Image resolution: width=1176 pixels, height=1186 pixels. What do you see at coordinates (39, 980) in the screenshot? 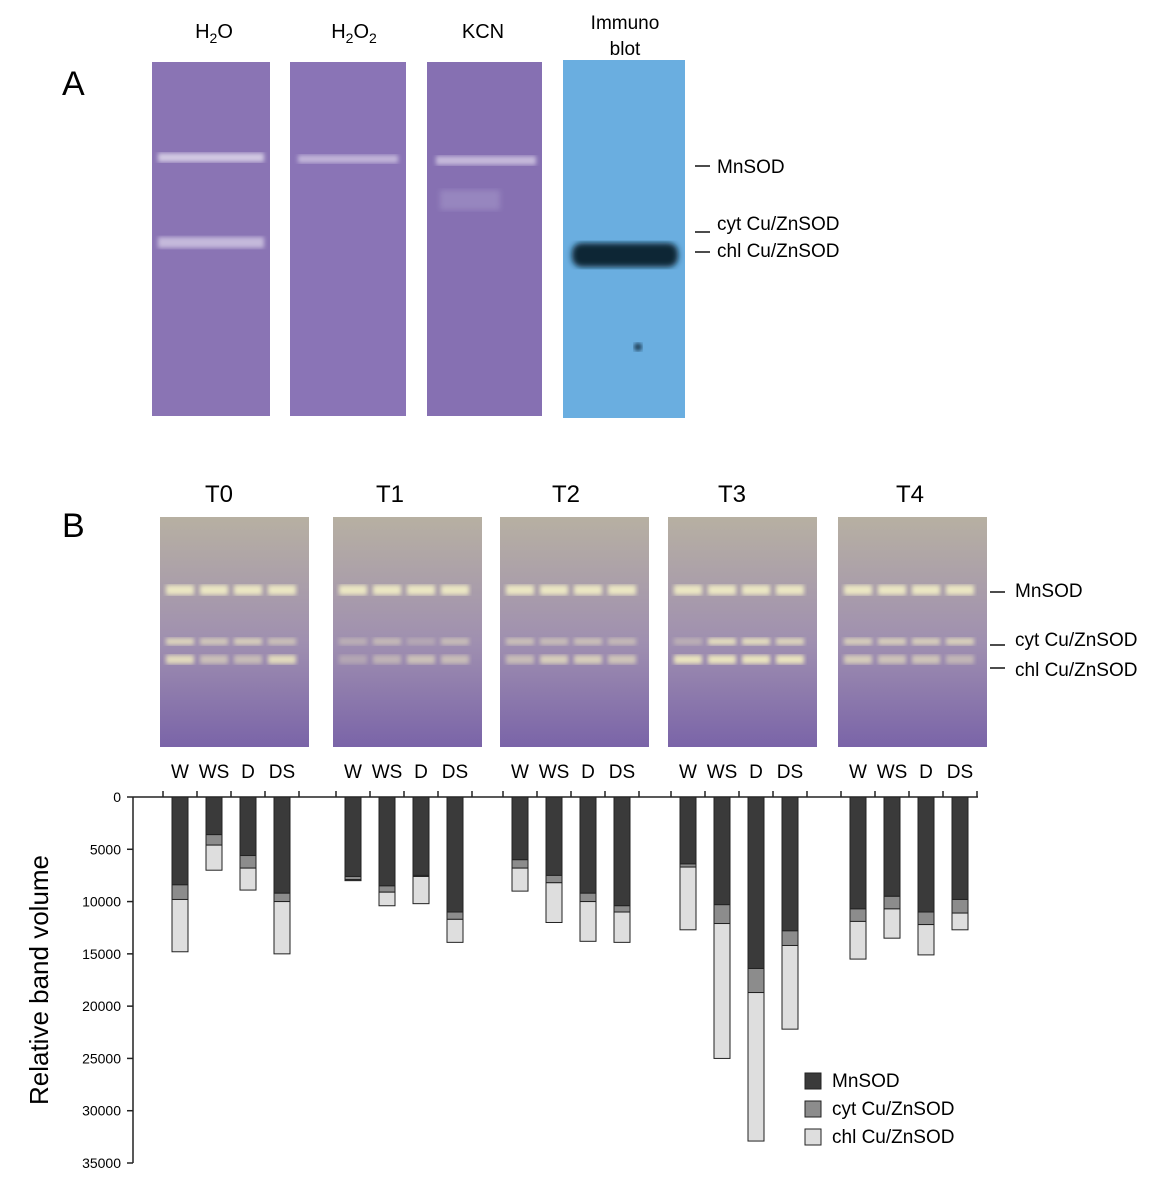
I see `y-axis-label: Relative band volume` at bounding box center [39, 980].